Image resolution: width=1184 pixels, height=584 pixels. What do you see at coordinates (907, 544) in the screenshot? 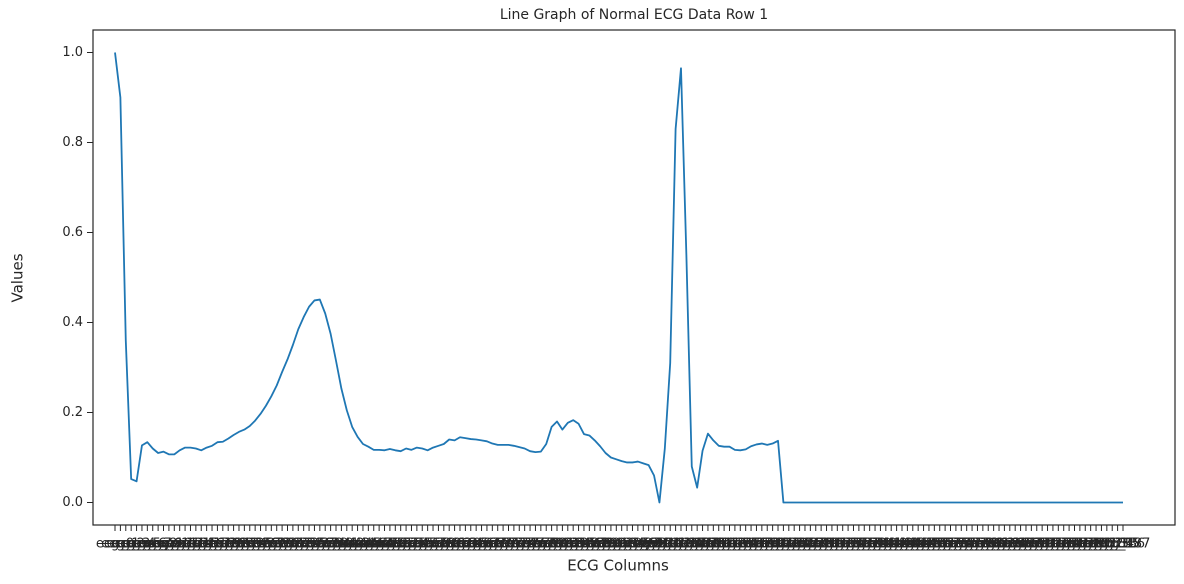
I see `x-tick-label: ecg_147` at bounding box center [907, 544].